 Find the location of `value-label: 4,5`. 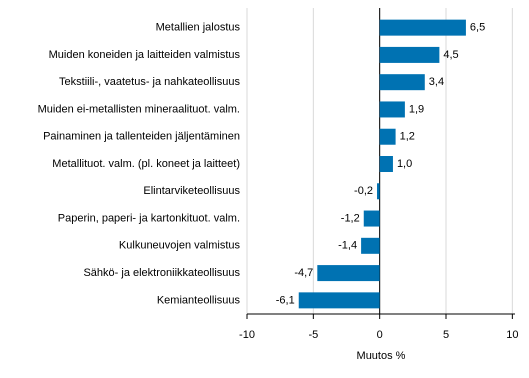

value-label: 4,5 is located at coordinates (450, 55).